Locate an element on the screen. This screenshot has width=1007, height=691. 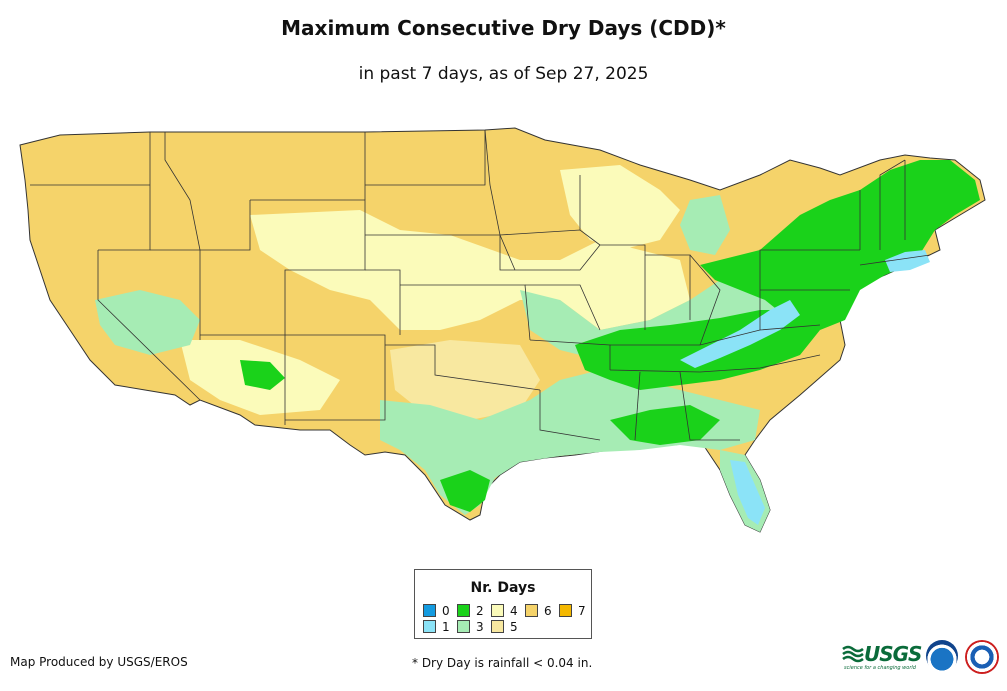
usgs-wave-icon is located at coordinates (853, 654).